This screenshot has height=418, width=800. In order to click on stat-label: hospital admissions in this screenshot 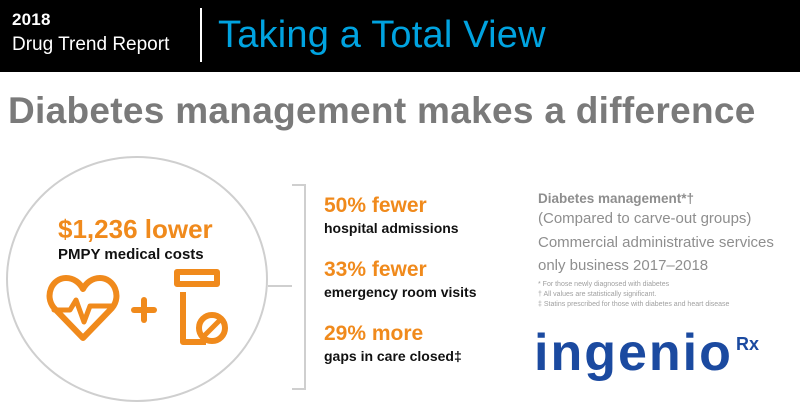, I will do `click(391, 228)`.